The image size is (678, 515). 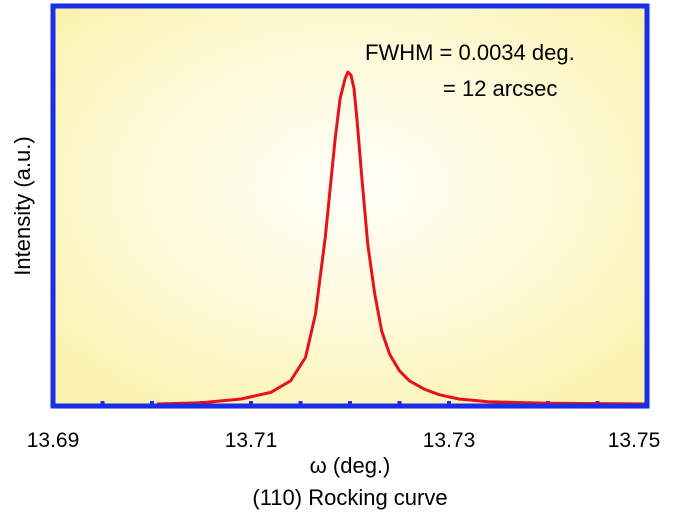 I want to click on x-tick-label: 13.71, so click(x=251, y=440).